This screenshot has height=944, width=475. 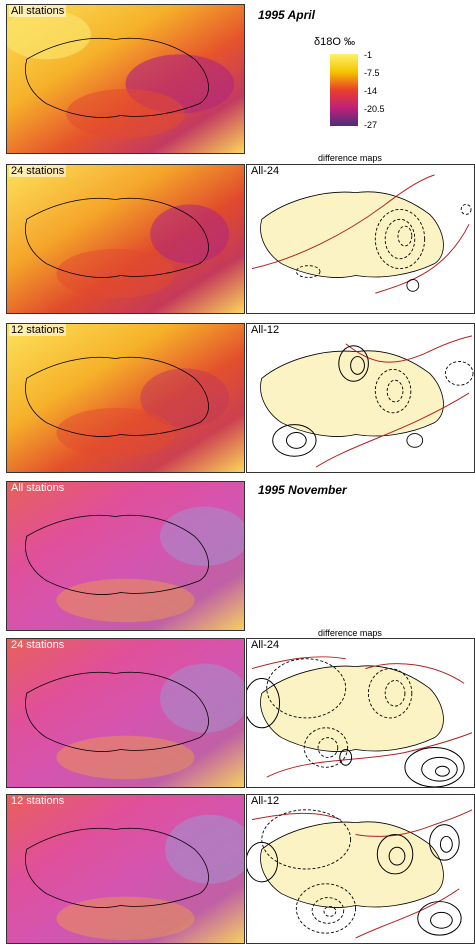 What do you see at coordinates (374, 109) in the screenshot?
I see `legend-tick: -20.5` at bounding box center [374, 109].